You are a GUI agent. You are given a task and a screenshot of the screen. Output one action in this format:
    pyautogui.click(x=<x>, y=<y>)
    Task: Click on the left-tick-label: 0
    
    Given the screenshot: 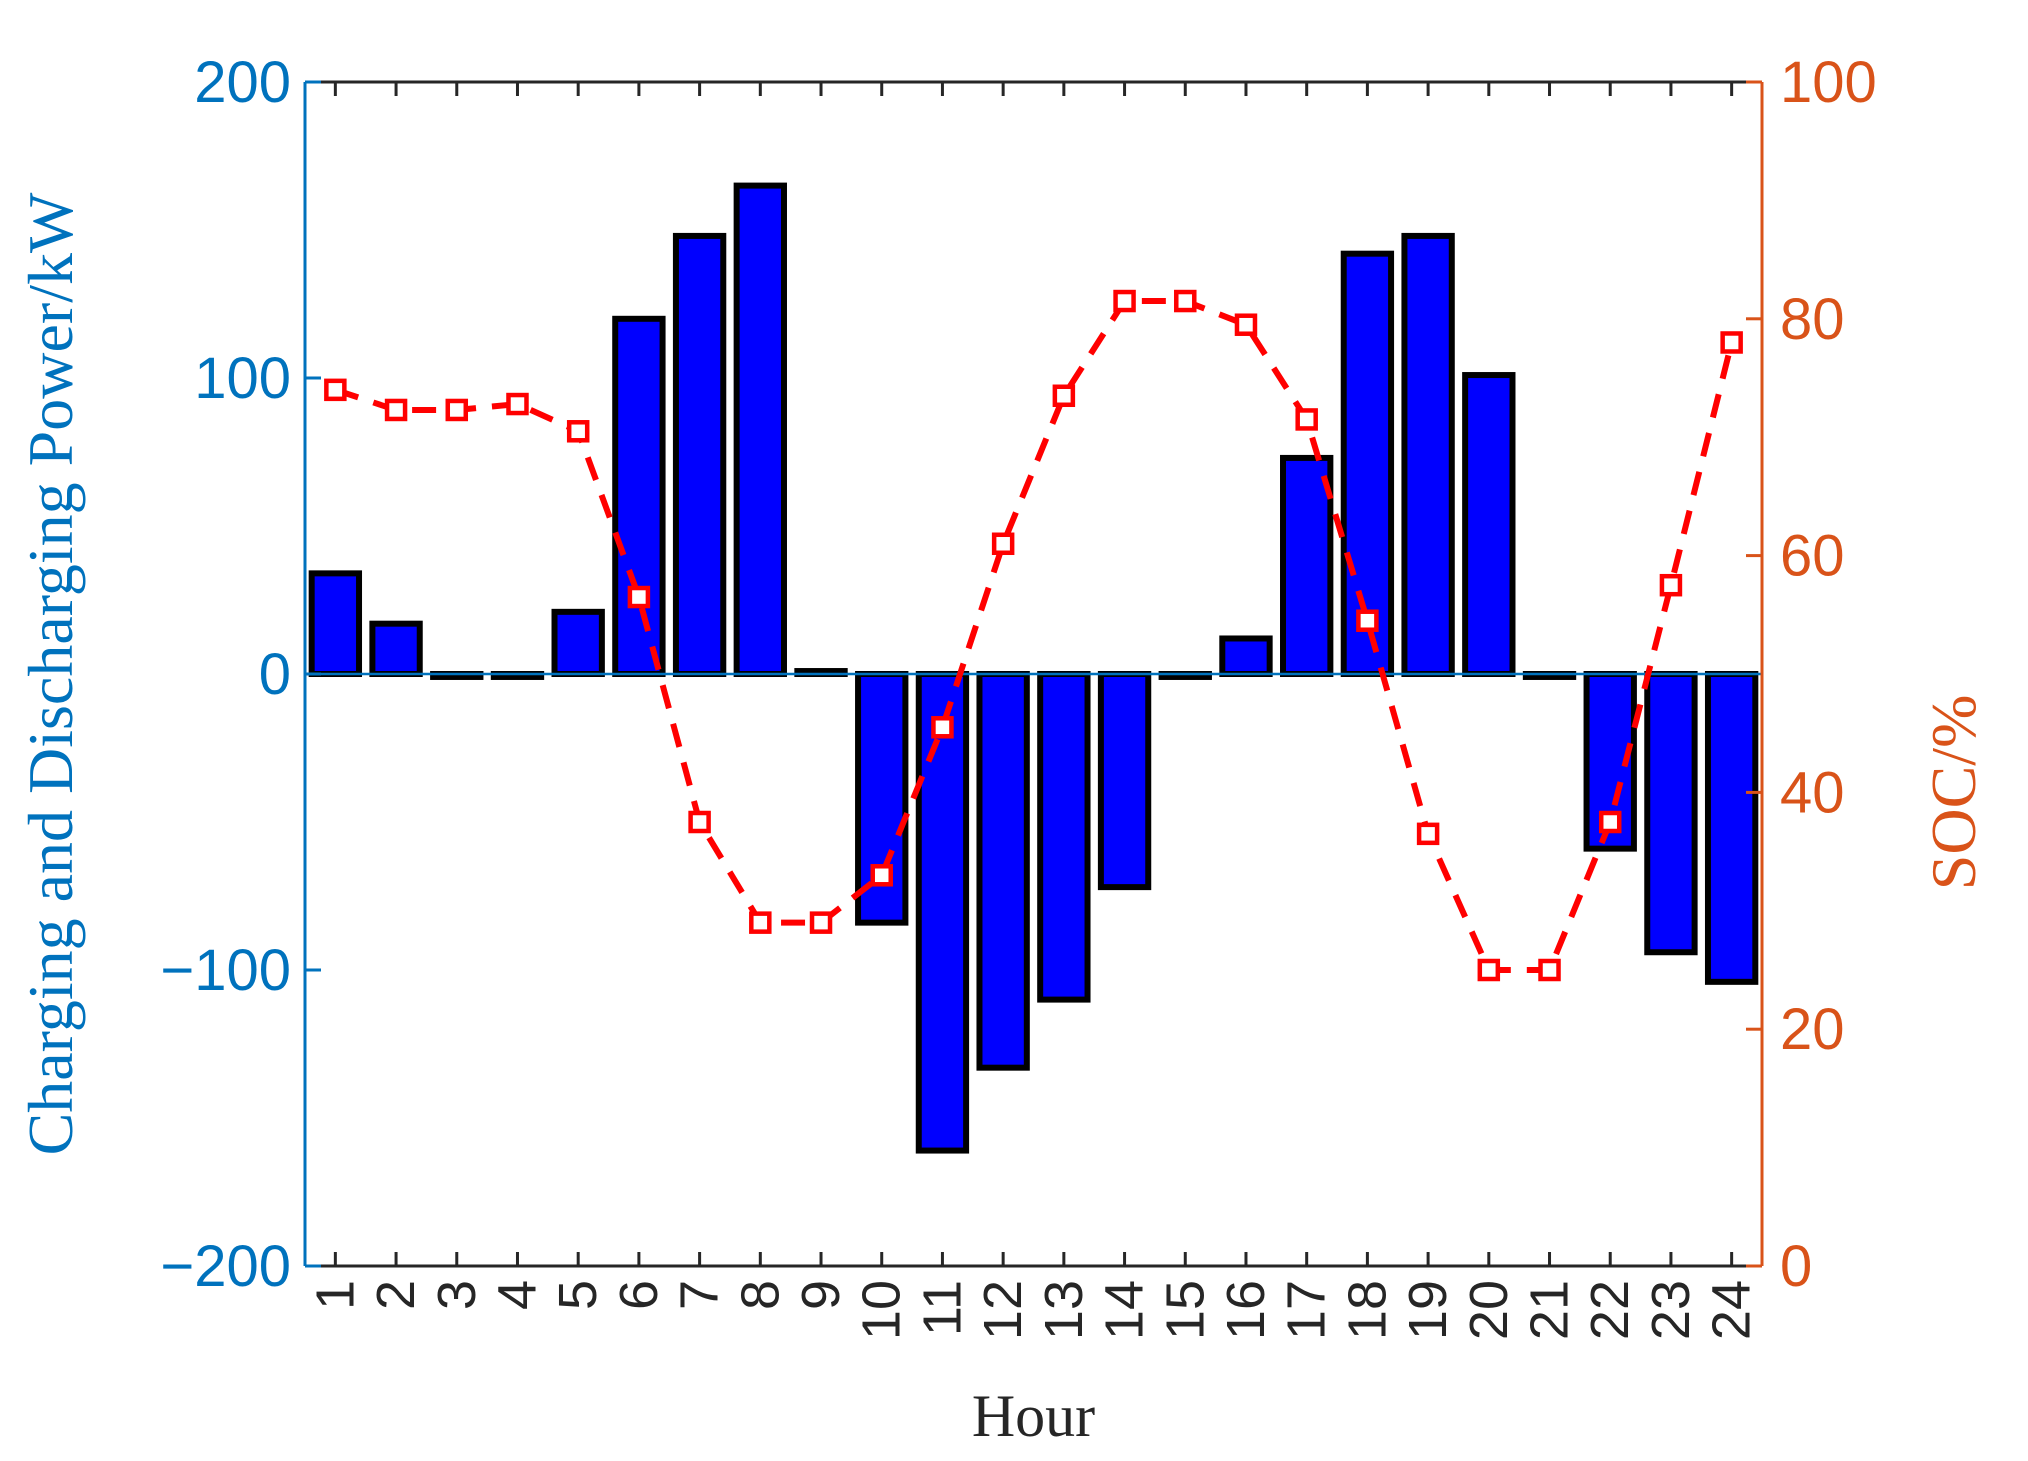 What is the action you would take?
    pyautogui.click(x=275, y=674)
    